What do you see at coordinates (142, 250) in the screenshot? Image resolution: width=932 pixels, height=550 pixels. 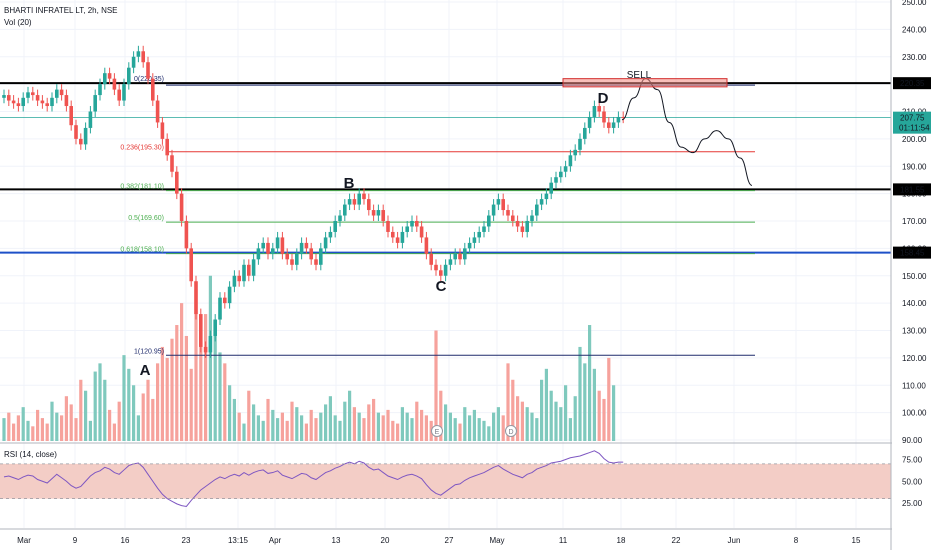 I see `fib-label: 0.618(158.10)` at bounding box center [142, 250].